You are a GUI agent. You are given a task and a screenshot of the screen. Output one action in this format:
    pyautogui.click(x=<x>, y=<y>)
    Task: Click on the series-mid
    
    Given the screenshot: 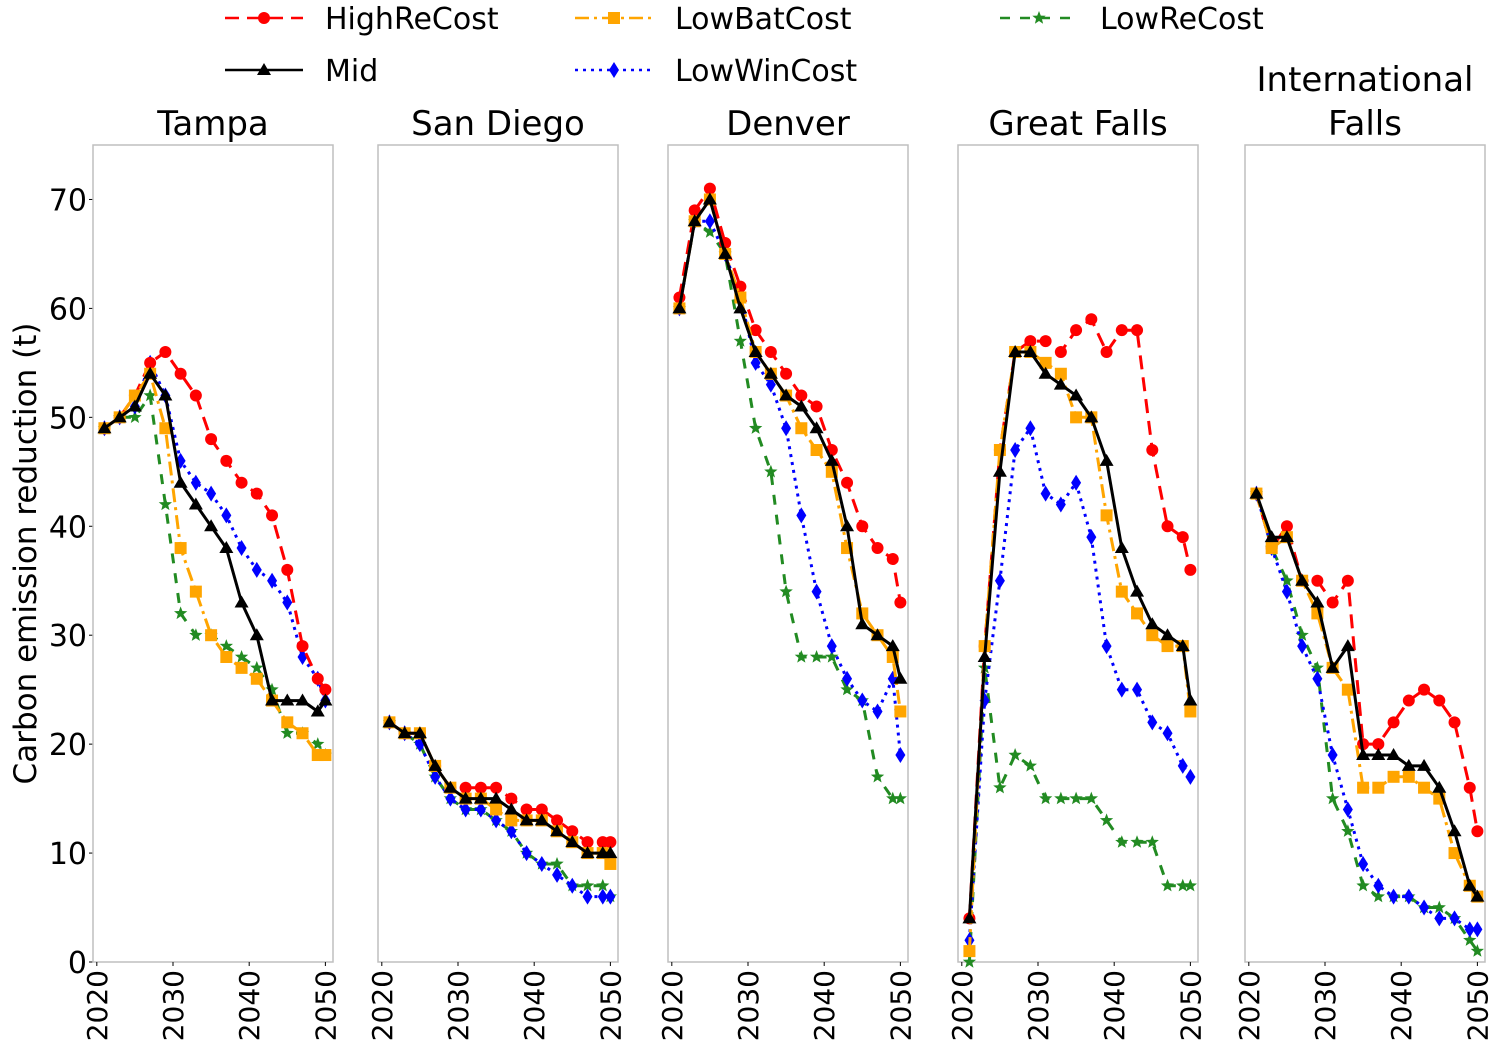 What is the action you would take?
    pyautogui.click(x=500, y=787)
    